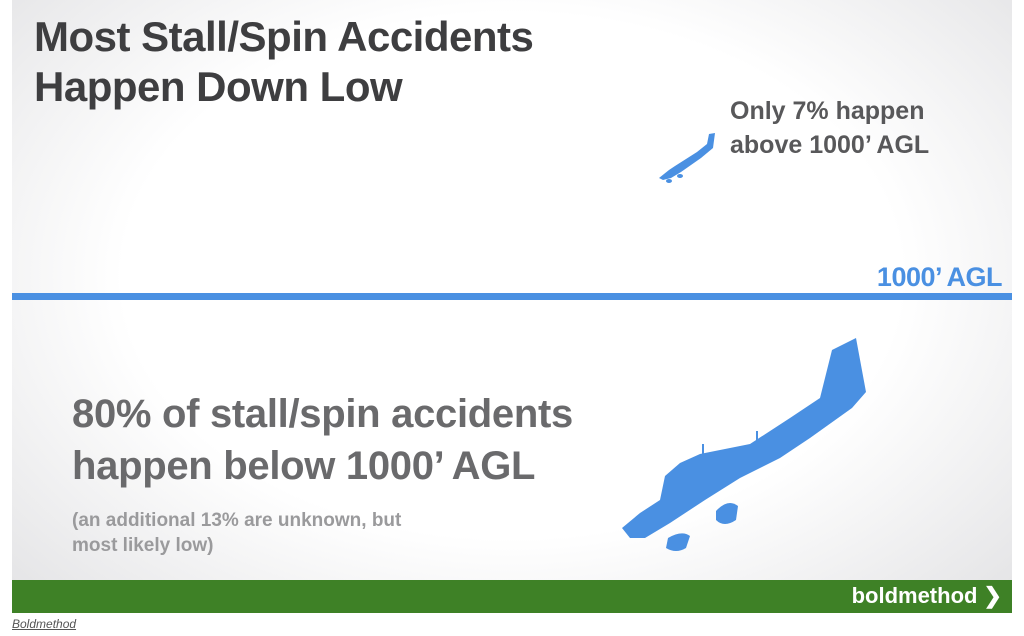 Image resolution: width=1024 pixels, height=636 pixels. What do you see at coordinates (939, 277) in the screenshot?
I see `agl-label: 1000’ AGL` at bounding box center [939, 277].